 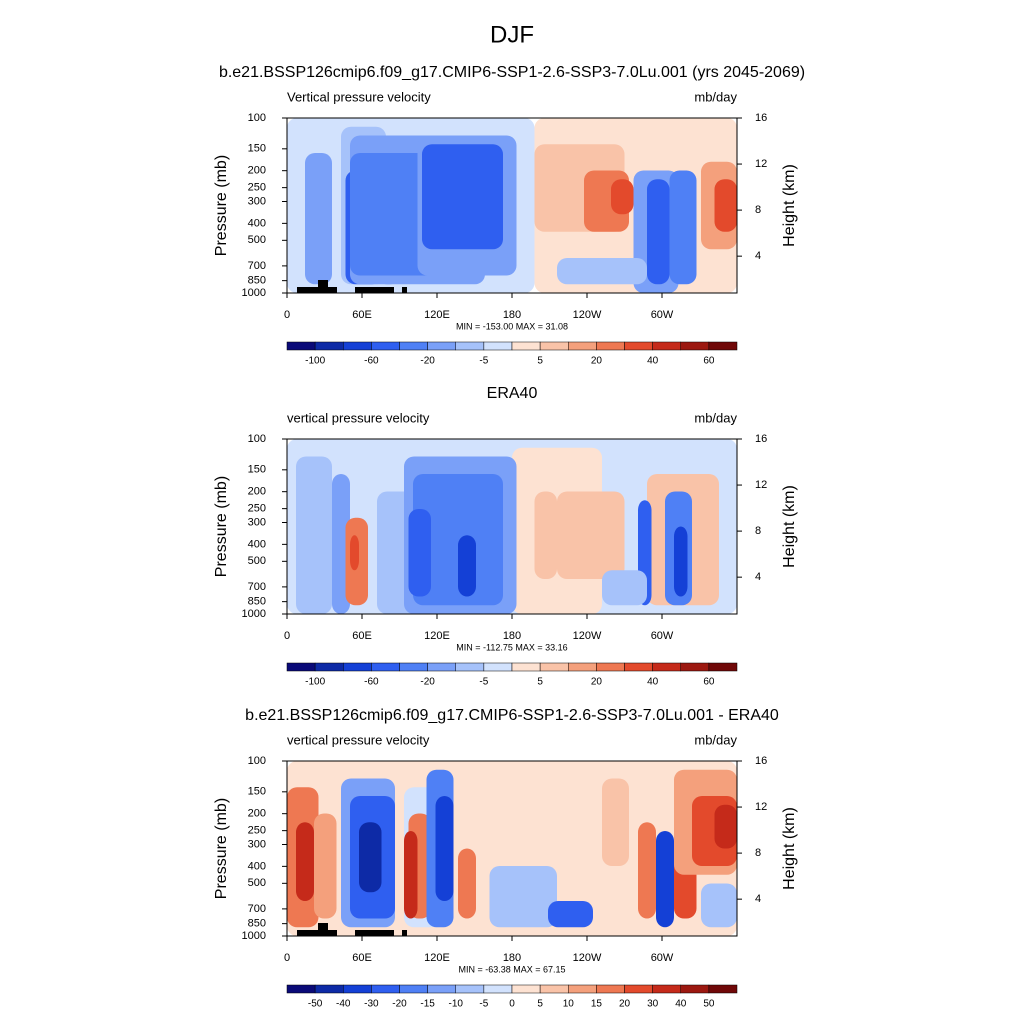 What do you see at coordinates (315, 682) in the screenshot?
I see `colorbar-label: -100` at bounding box center [315, 682].